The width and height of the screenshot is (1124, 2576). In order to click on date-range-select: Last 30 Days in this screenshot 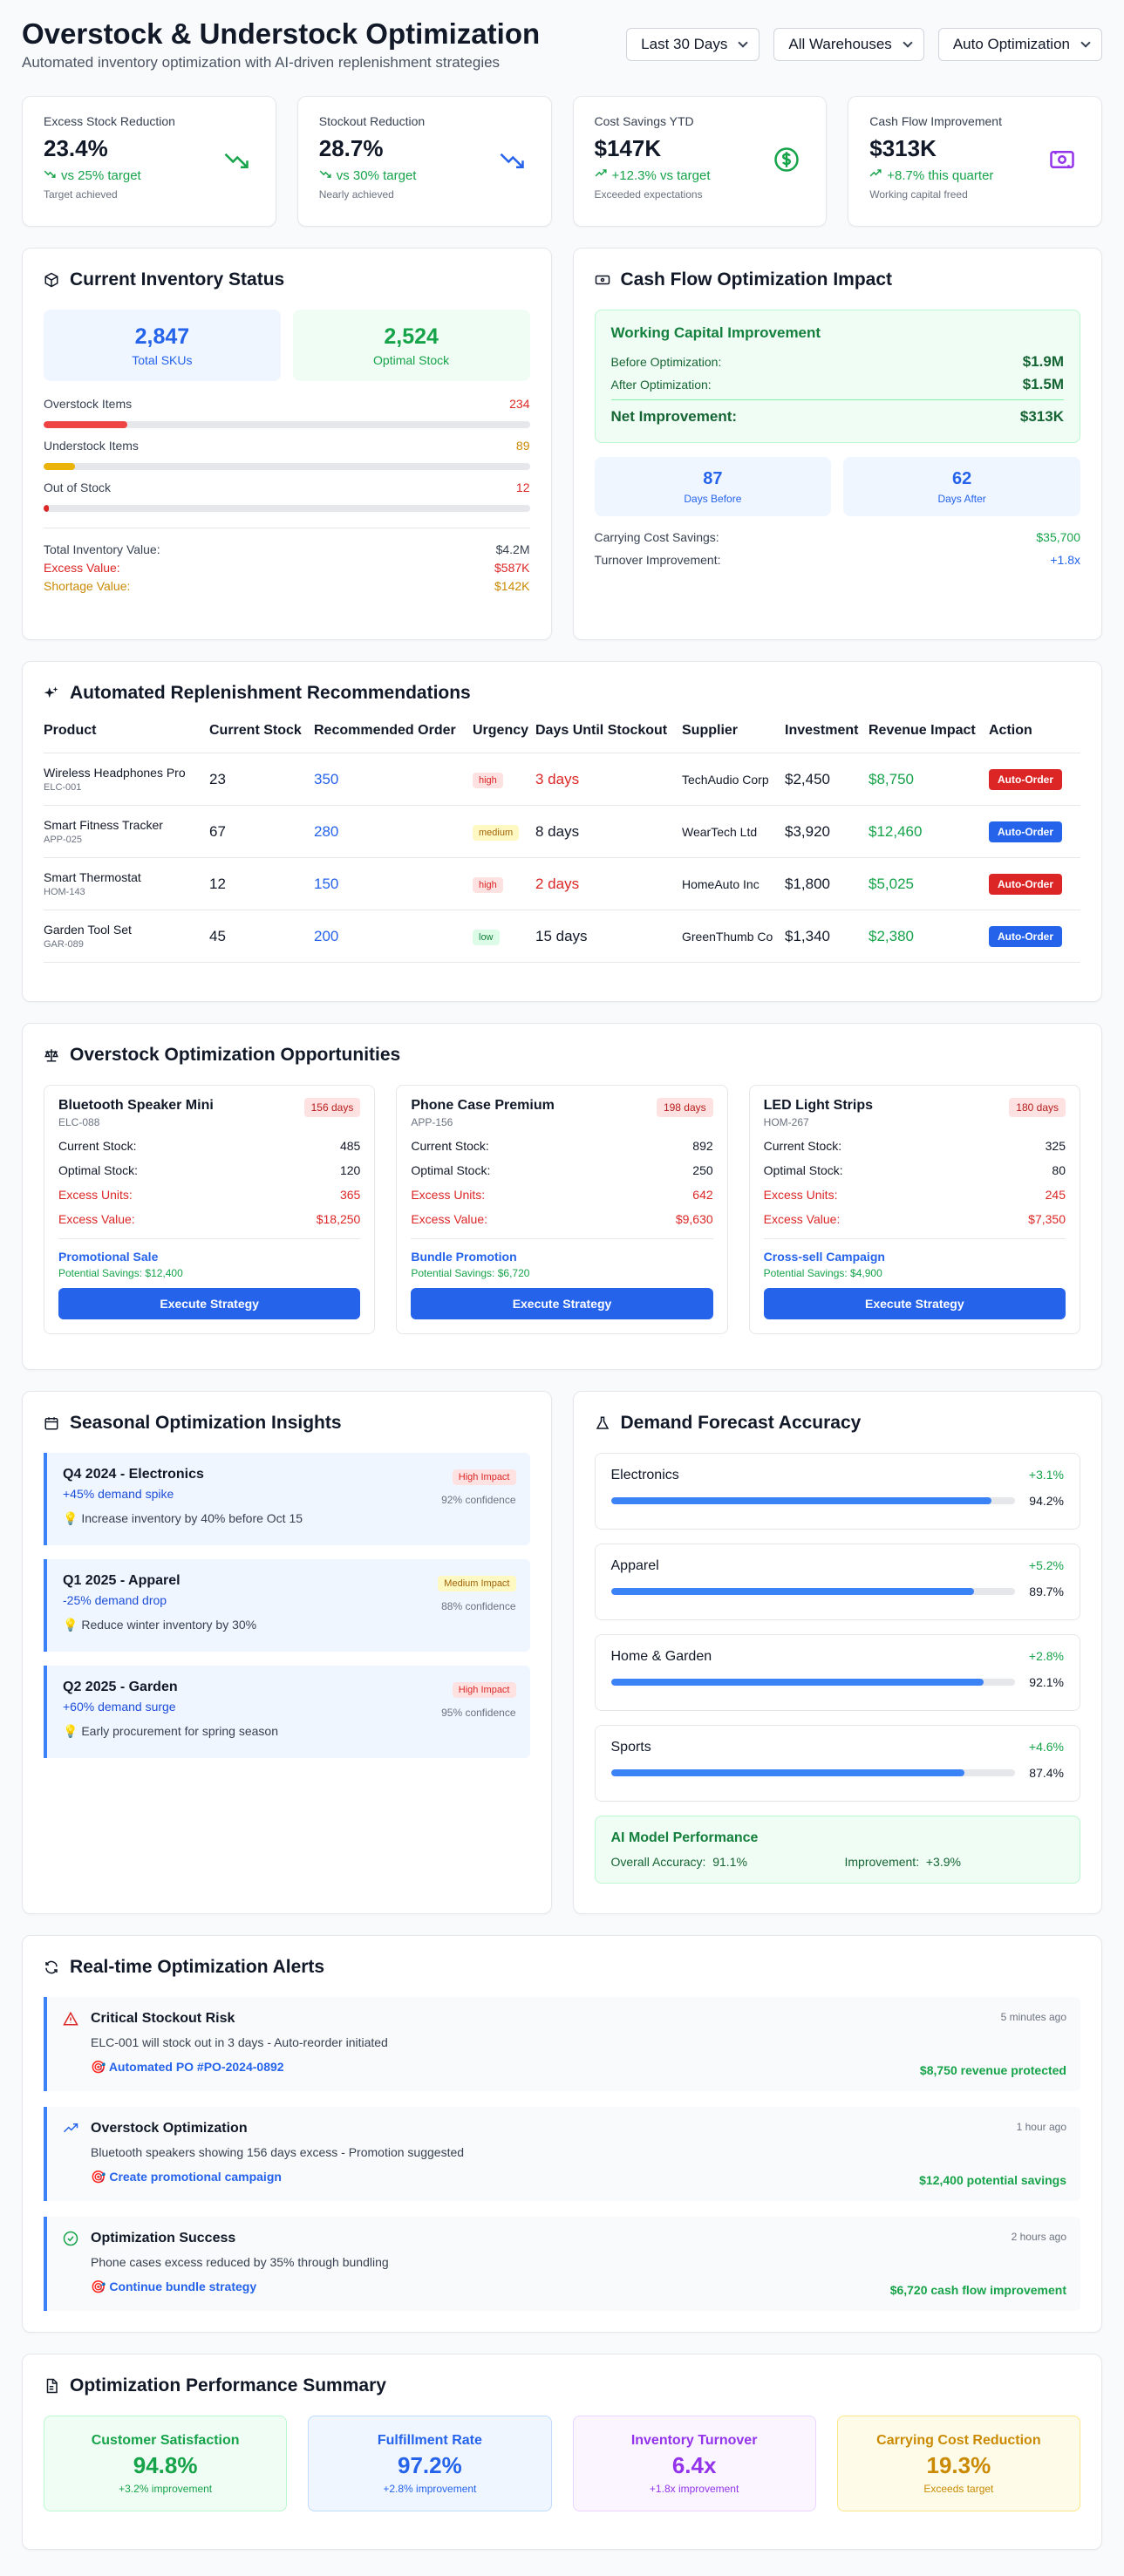, I will do `click(693, 44)`.